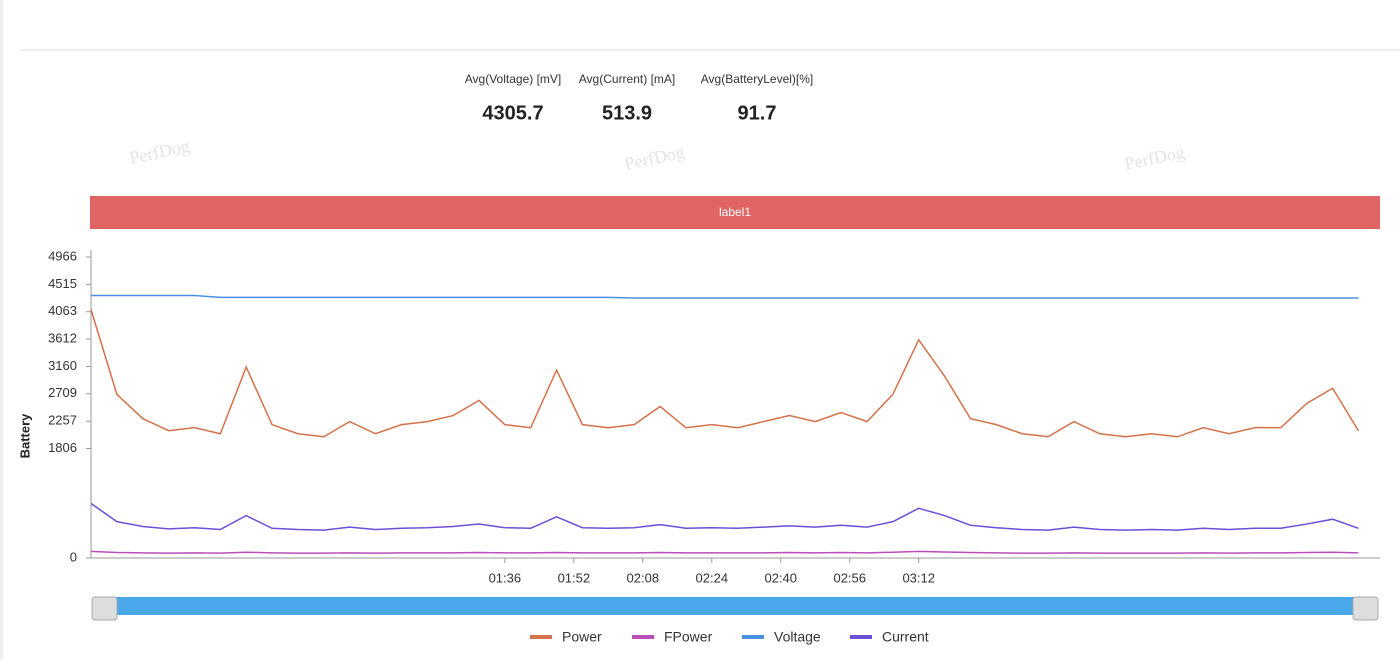 The image size is (1400, 664). I want to click on banner-label: label1, so click(735, 212).